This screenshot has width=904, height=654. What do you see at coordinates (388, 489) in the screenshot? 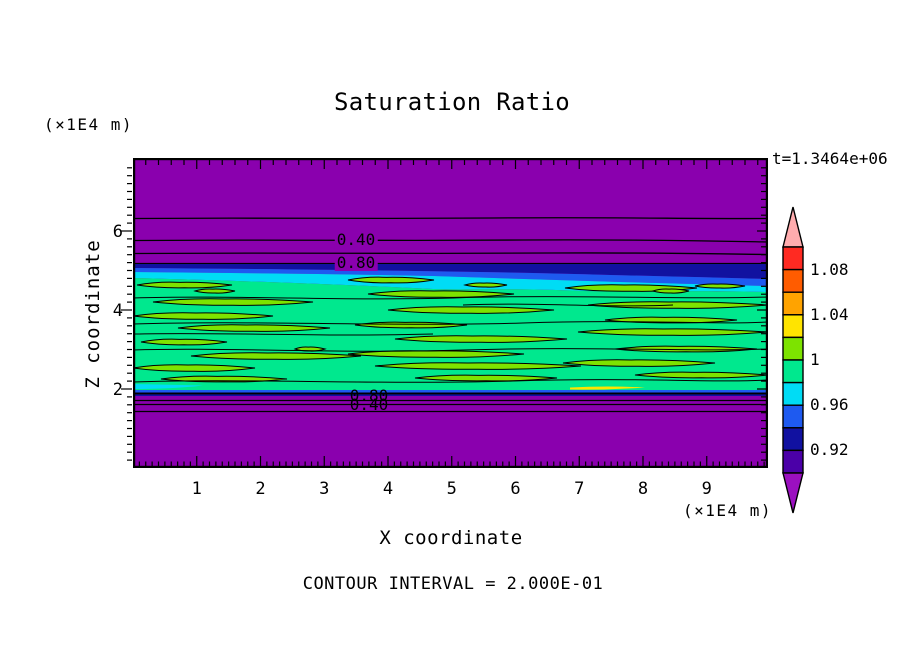
I see `x-tick-label: 4` at bounding box center [388, 489].